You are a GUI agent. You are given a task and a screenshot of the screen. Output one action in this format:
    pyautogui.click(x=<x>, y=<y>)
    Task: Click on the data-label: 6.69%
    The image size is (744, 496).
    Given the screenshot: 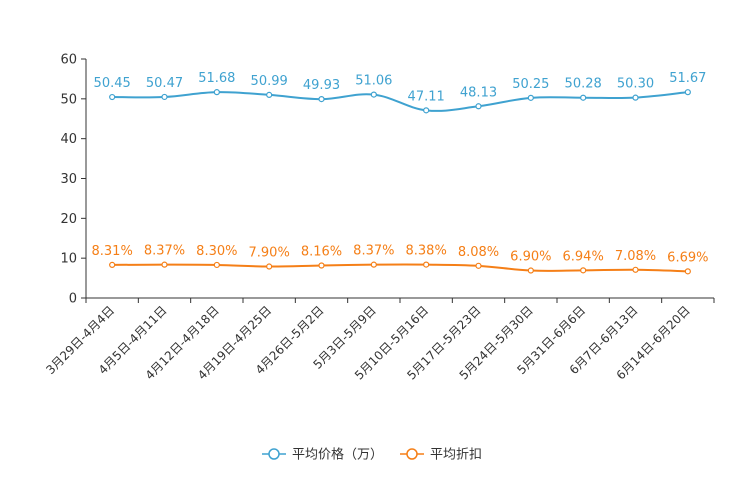 What is the action you would take?
    pyautogui.click(x=687, y=257)
    